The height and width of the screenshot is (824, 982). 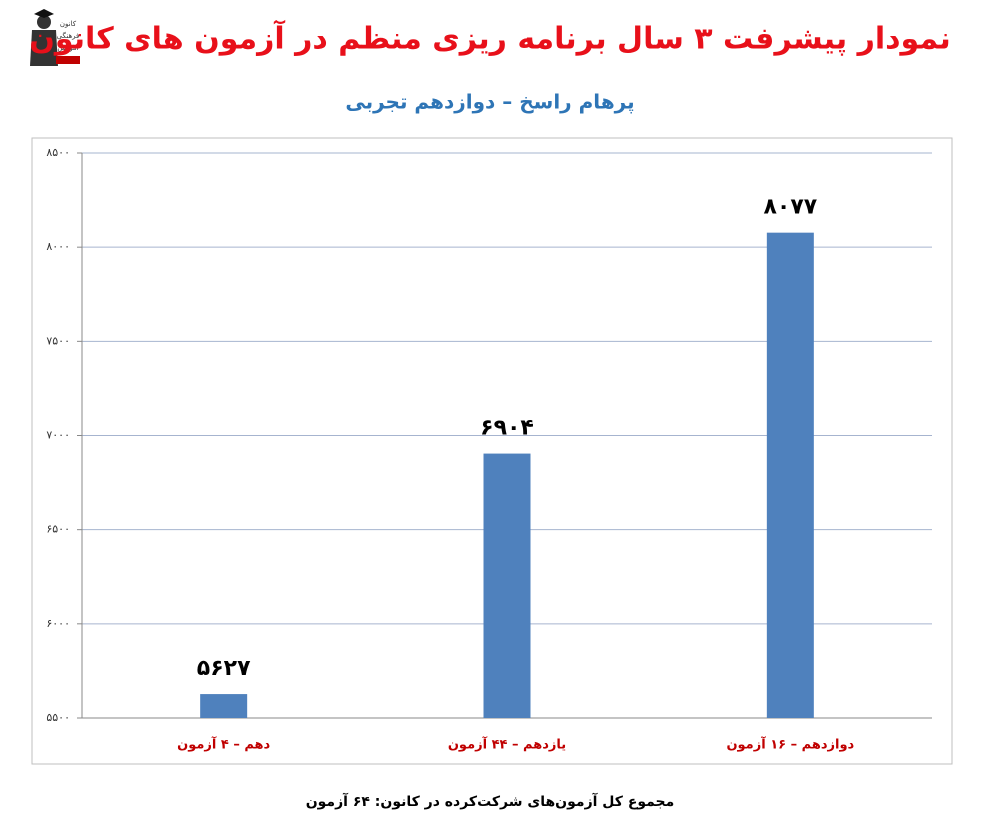 I want to click on y-tick-label: ۵۵۰۰, so click(x=58, y=717).